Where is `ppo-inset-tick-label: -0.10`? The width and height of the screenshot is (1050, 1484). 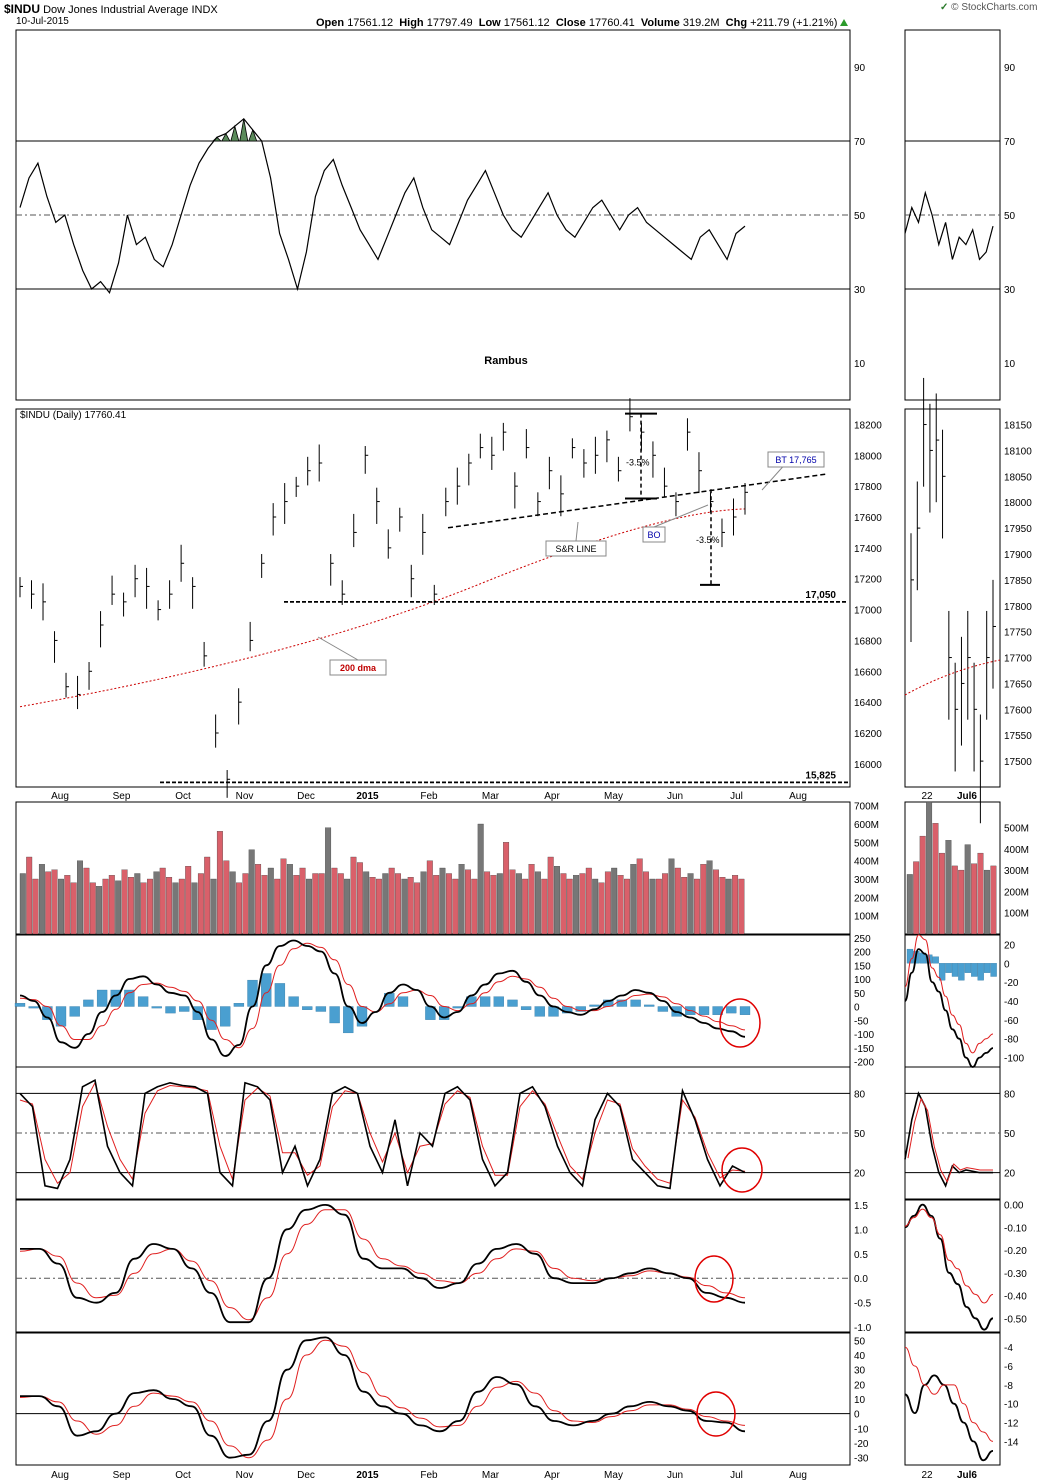
ppo-inset-tick-label: -0.10 is located at coordinates (1015, 1228).